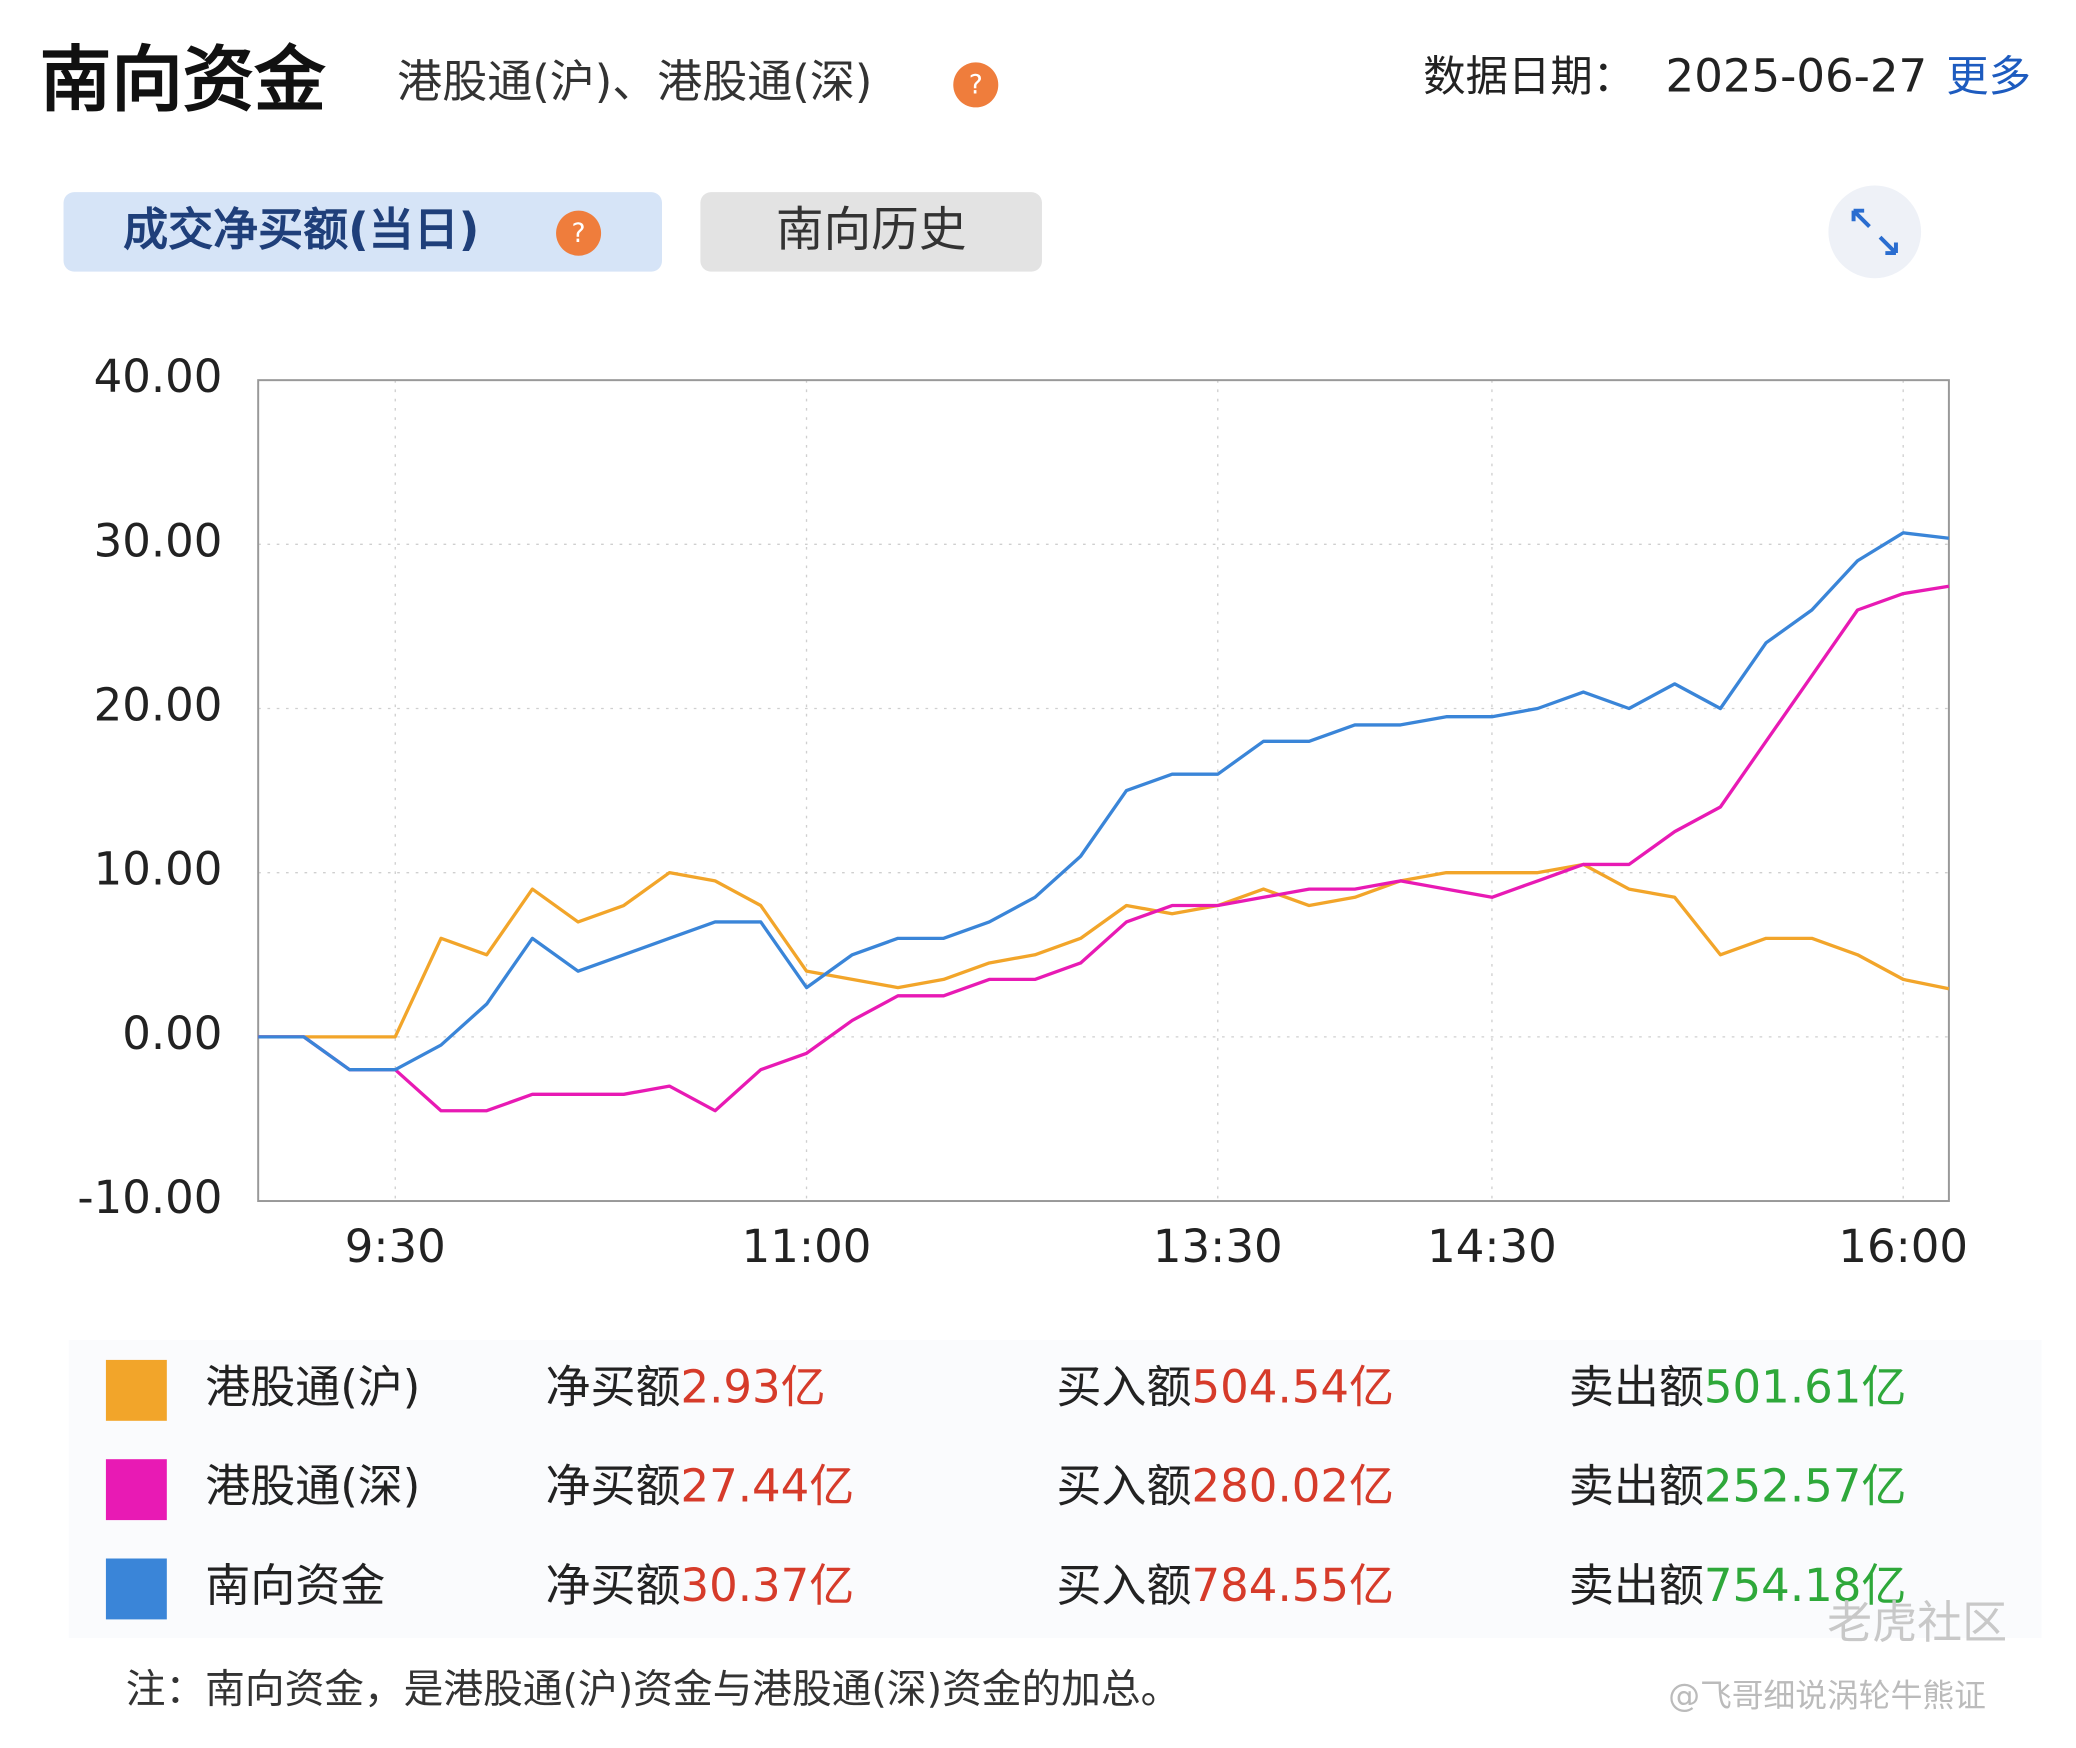  What do you see at coordinates (158, 705) in the screenshot?
I see `y-tick-label: 20.00` at bounding box center [158, 705].